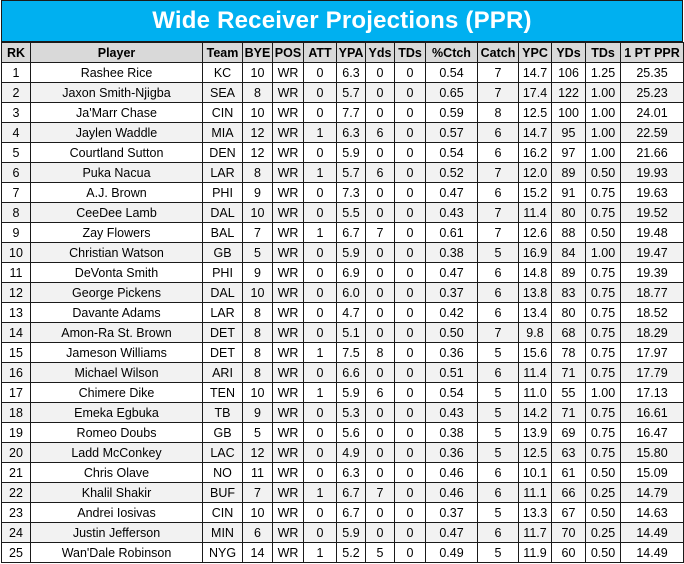  Describe the element at coordinates (222, 112) in the screenshot. I see `cell-team: CIN` at that location.